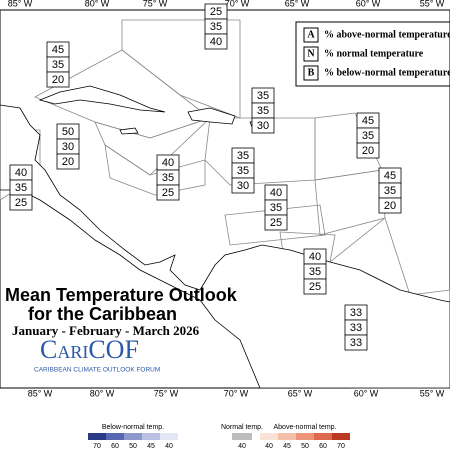 This screenshot has height=450, width=450. What do you see at coordinates (387, 34) in the screenshot?
I see `key-text: % above-normal temperature` at bounding box center [387, 34].